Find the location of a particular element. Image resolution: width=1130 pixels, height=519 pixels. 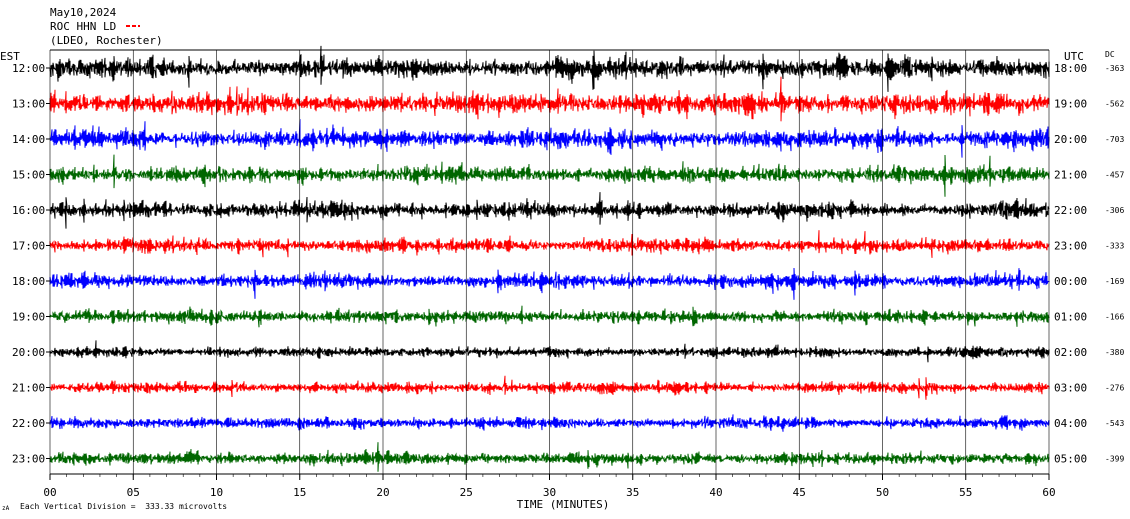

x-axis-label: TIME (MINUTES) is located at coordinates (563, 504).